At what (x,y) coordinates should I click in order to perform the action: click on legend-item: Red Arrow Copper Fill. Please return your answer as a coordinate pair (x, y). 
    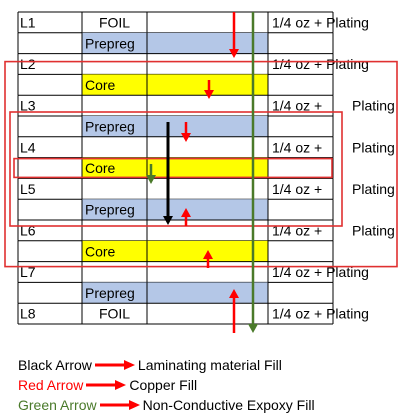
    Looking at the image, I should click on (208, 385).